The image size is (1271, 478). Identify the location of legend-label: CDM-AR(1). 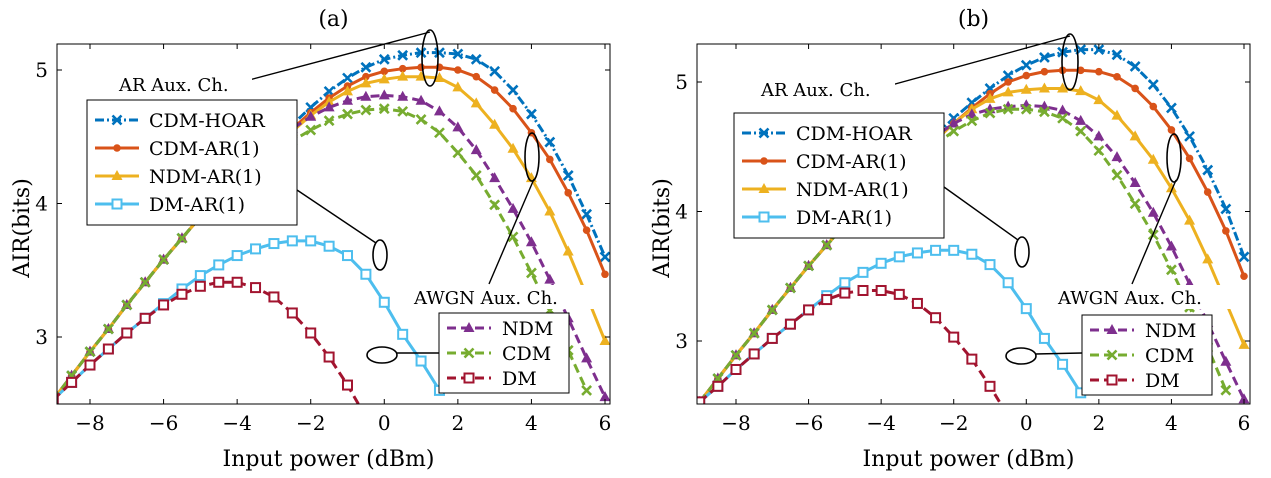
(204, 149).